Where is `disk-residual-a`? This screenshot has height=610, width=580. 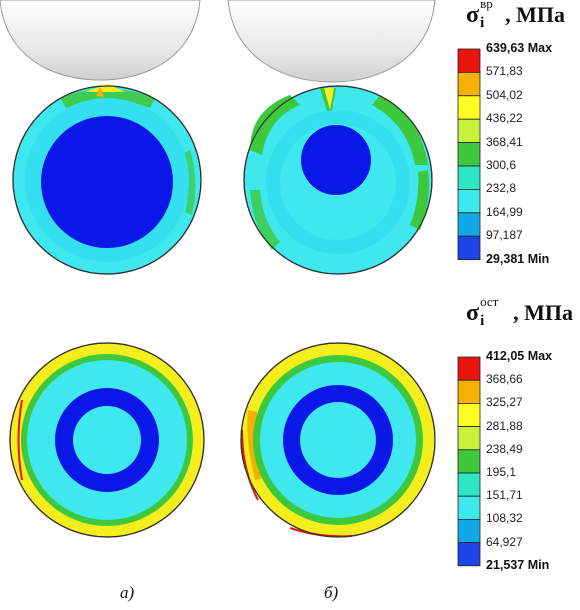
disk-residual-a is located at coordinates (107, 440).